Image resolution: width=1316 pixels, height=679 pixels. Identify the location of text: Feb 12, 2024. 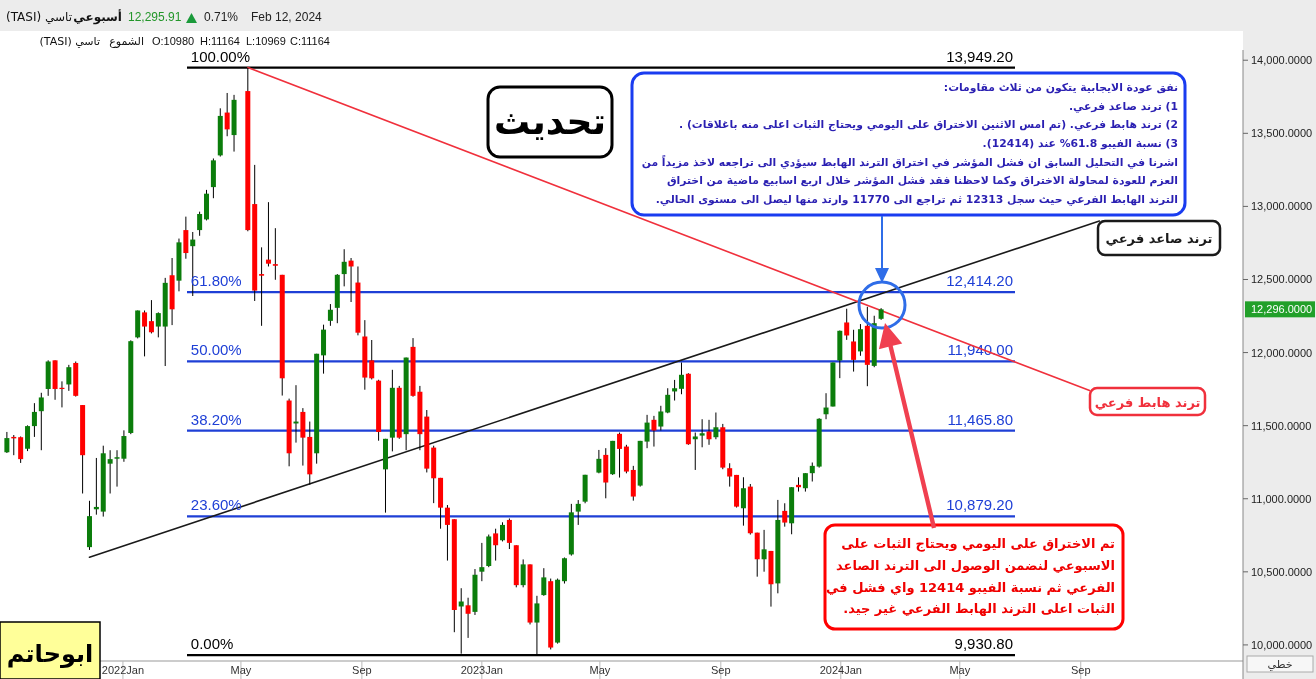
(287, 17).